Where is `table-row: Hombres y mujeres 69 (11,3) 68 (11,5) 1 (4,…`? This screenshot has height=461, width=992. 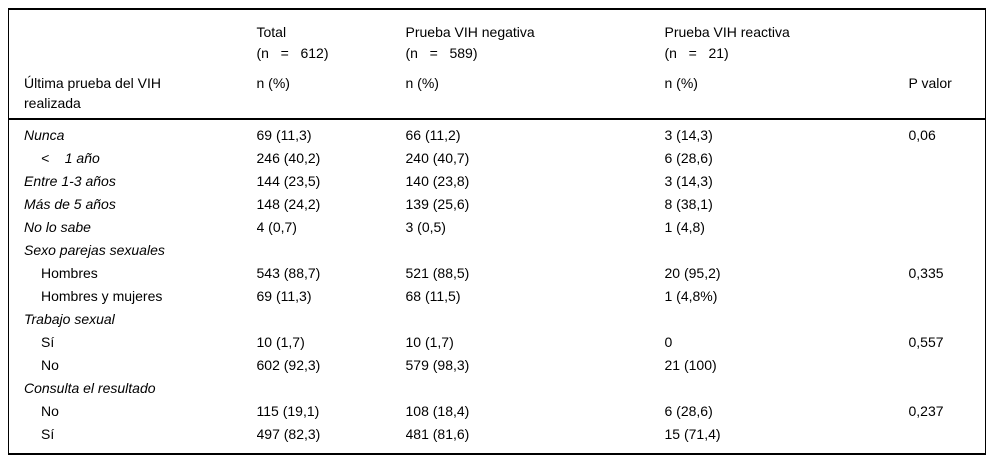 table-row: Hombres y mujeres 69 (11,3) 68 (11,5) 1 (4,… is located at coordinates (497, 296).